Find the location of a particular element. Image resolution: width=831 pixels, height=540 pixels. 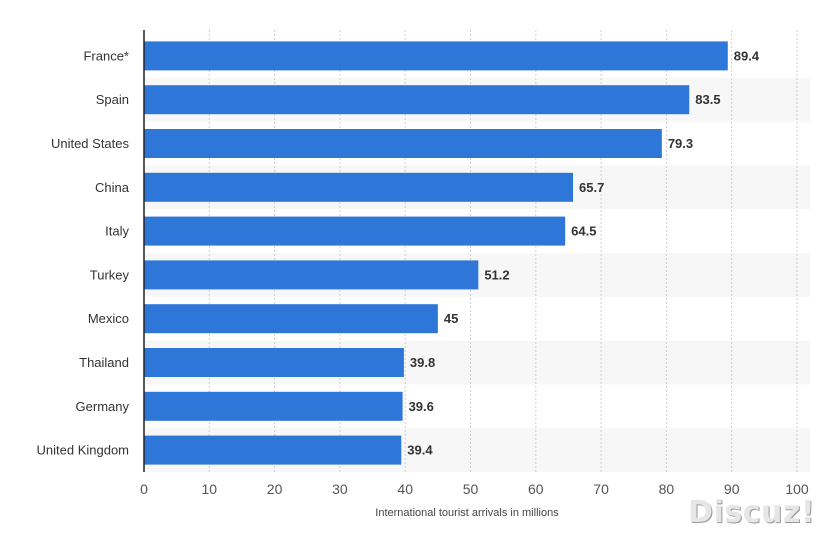

data-label: 89.4 is located at coordinates (747, 55).